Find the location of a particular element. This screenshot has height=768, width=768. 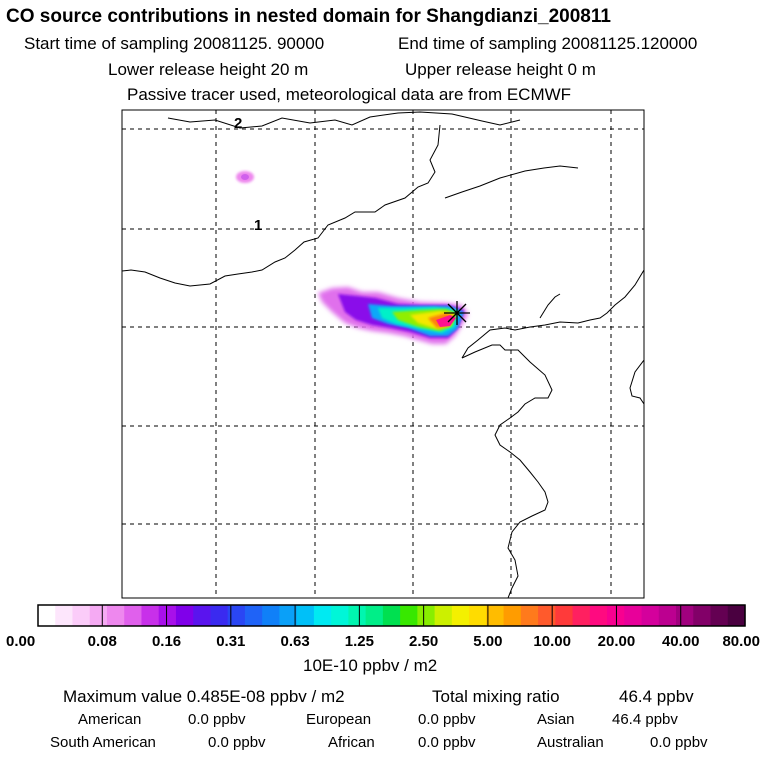

receptor-star-marker is located at coordinates (457, 313).